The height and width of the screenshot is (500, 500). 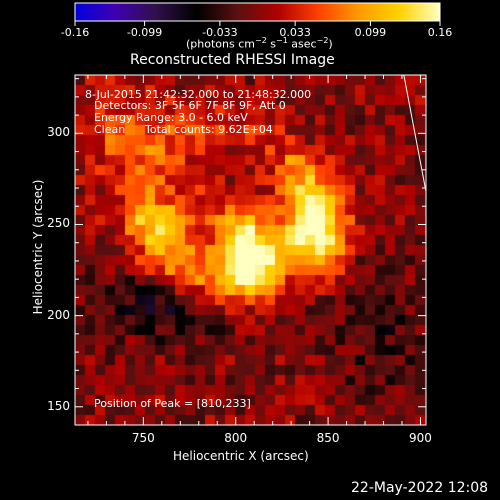 What do you see at coordinates (295, 32) in the screenshot?
I see `colorbar-tick-label: 0.033` at bounding box center [295, 32].